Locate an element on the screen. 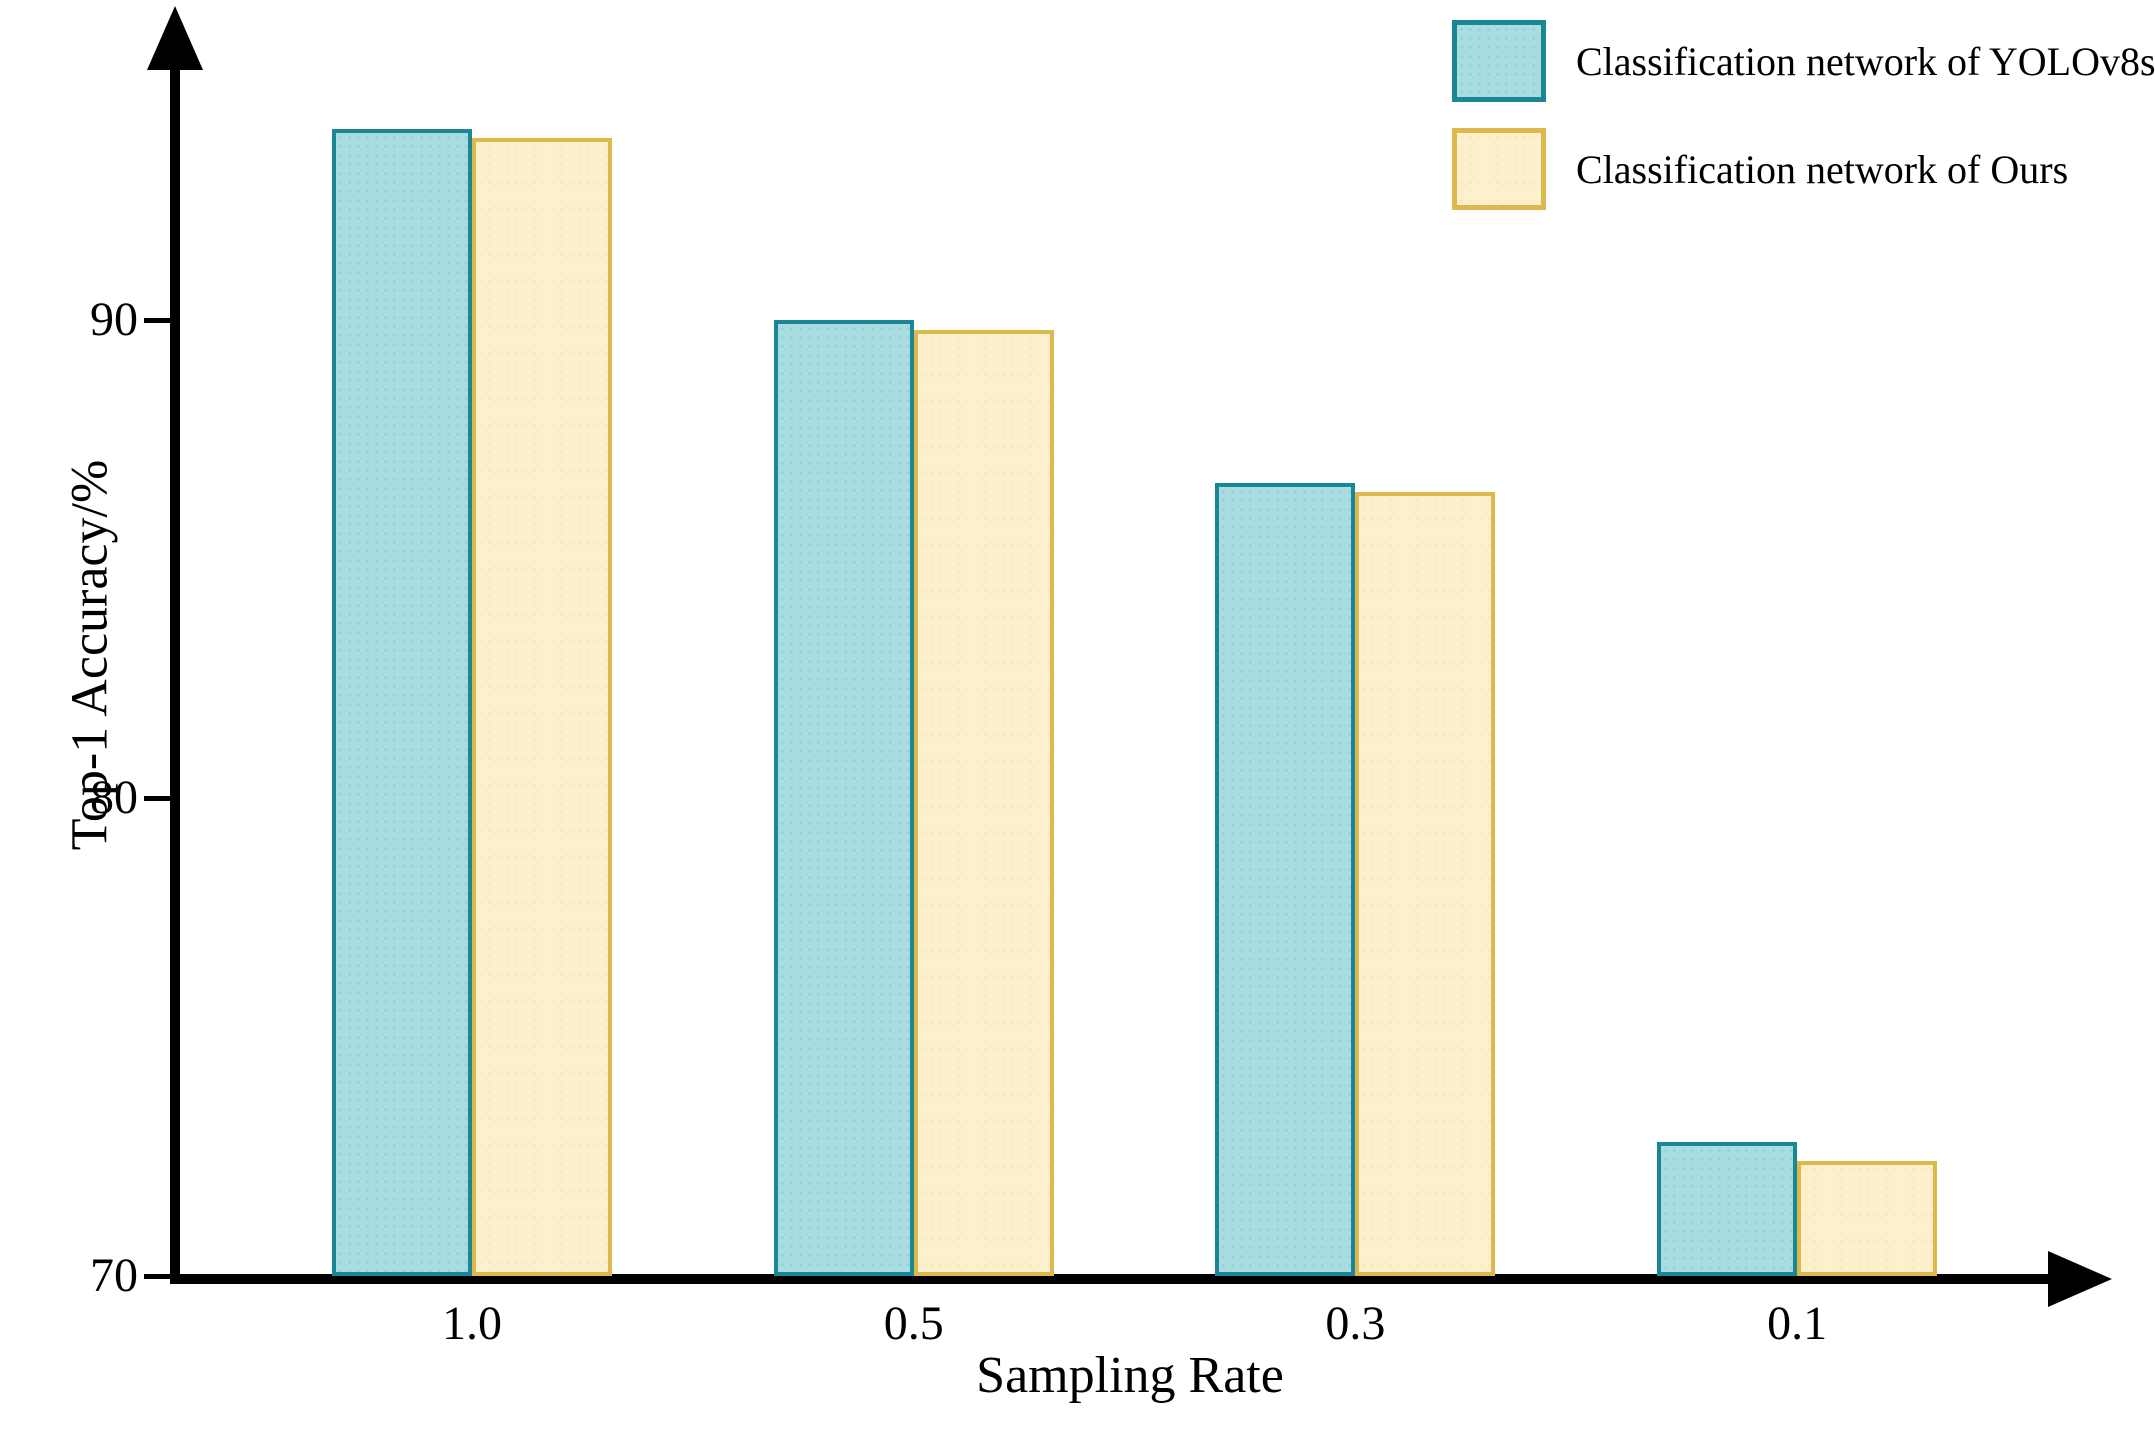 The height and width of the screenshot is (1433, 2155). bar-series1-x1.0 is located at coordinates (542, 707).